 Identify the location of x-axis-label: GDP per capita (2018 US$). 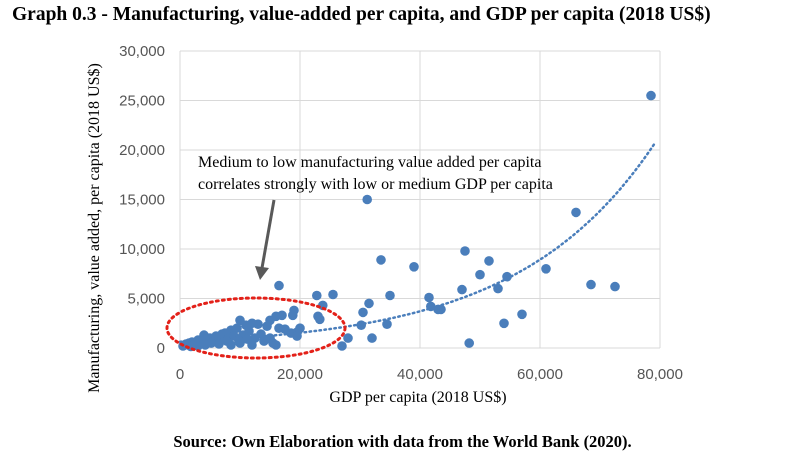
(417, 397).